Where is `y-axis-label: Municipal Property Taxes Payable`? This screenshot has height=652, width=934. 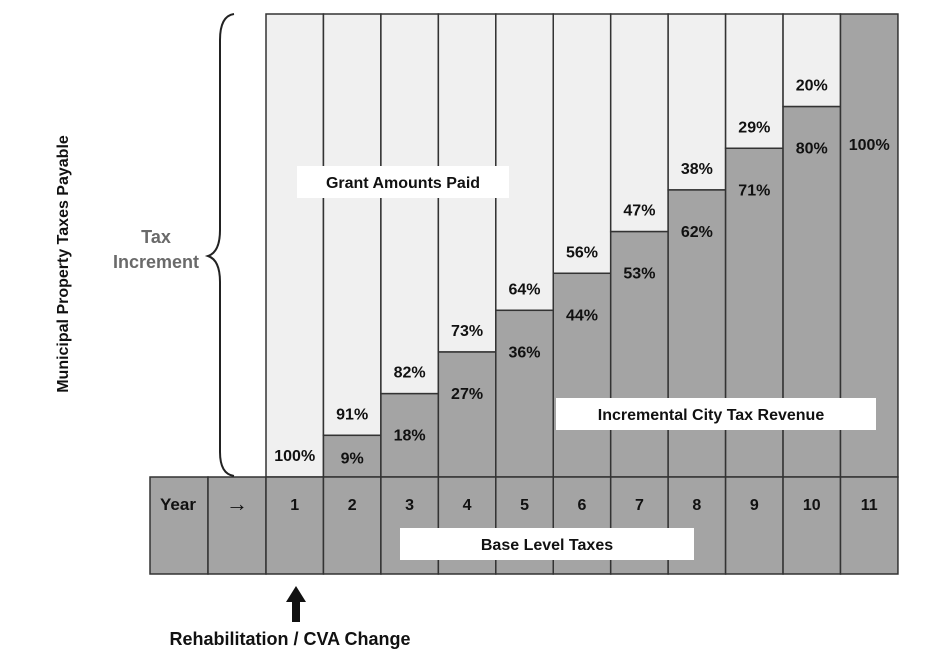 y-axis-label: Municipal Property Taxes Payable is located at coordinates (63, 264).